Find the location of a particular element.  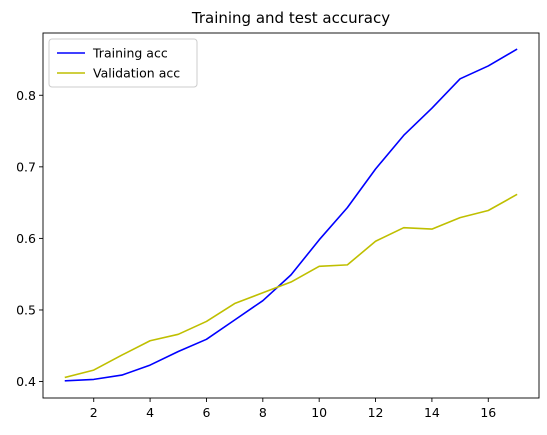

y-tick-label: 0.5 is located at coordinates (26, 309).